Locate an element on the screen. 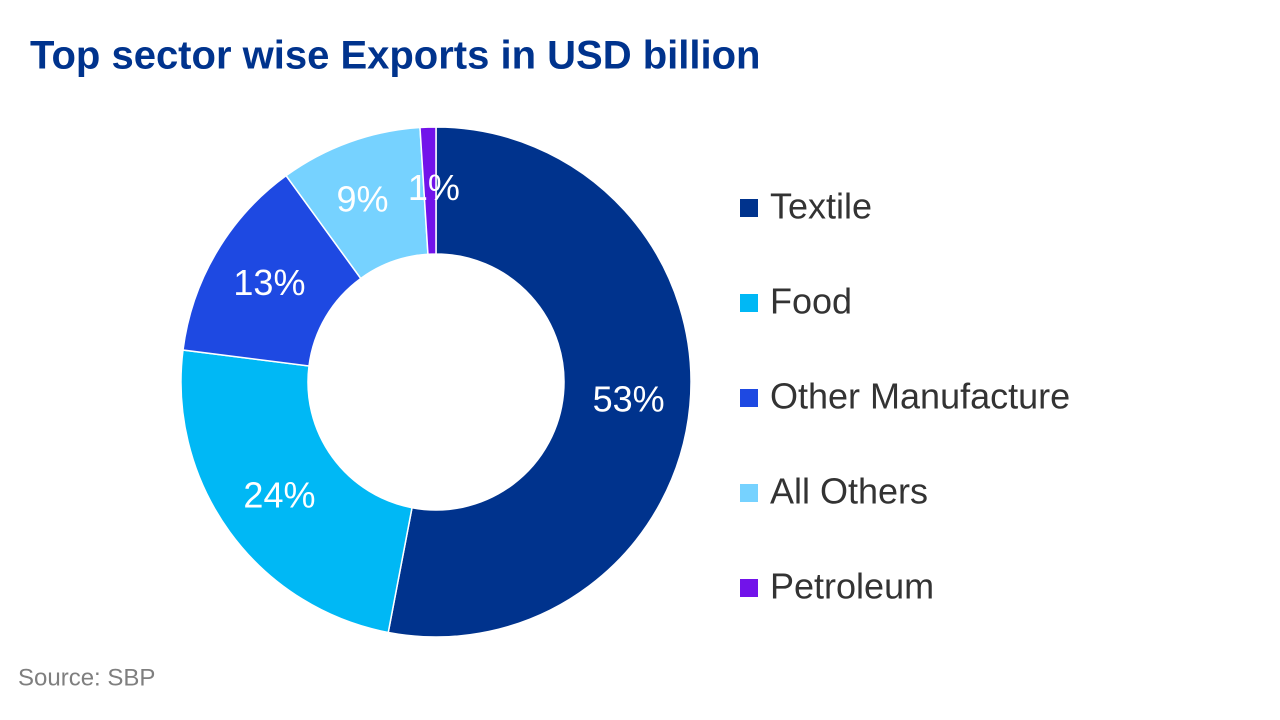 The width and height of the screenshot is (1280, 720). chart-title: Top sector wise Exports in USD billion is located at coordinates (395, 56).